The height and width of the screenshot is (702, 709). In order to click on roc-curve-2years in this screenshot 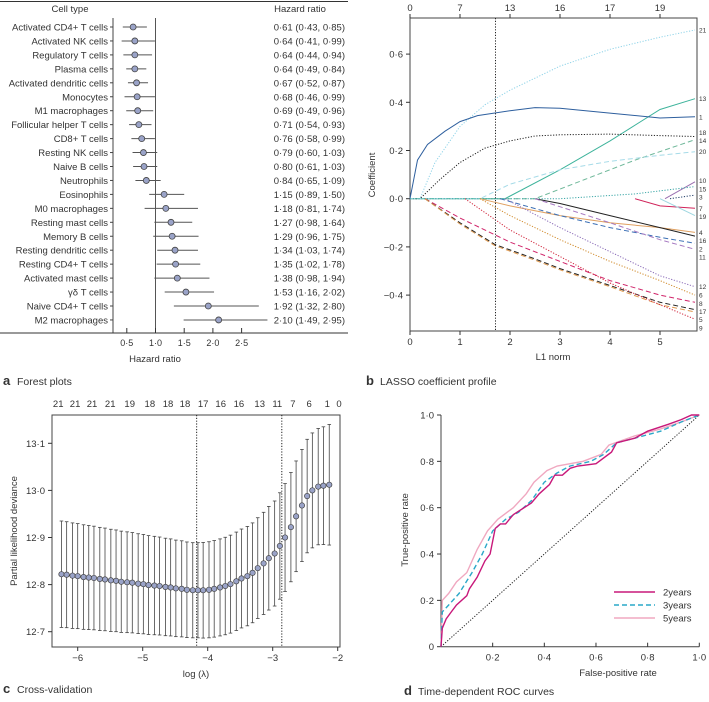, I will do `click(570, 530)`.